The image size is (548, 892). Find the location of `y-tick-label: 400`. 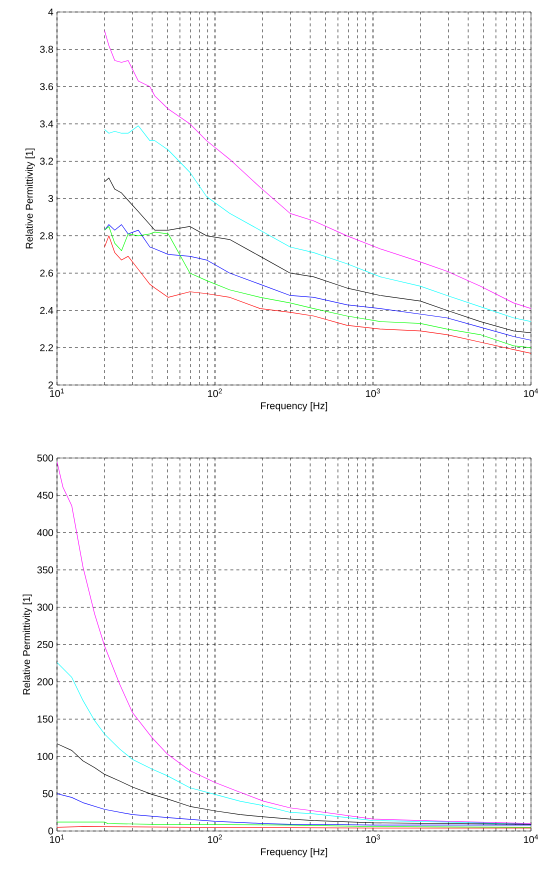

y-tick-label: 400 is located at coordinates (45, 532).